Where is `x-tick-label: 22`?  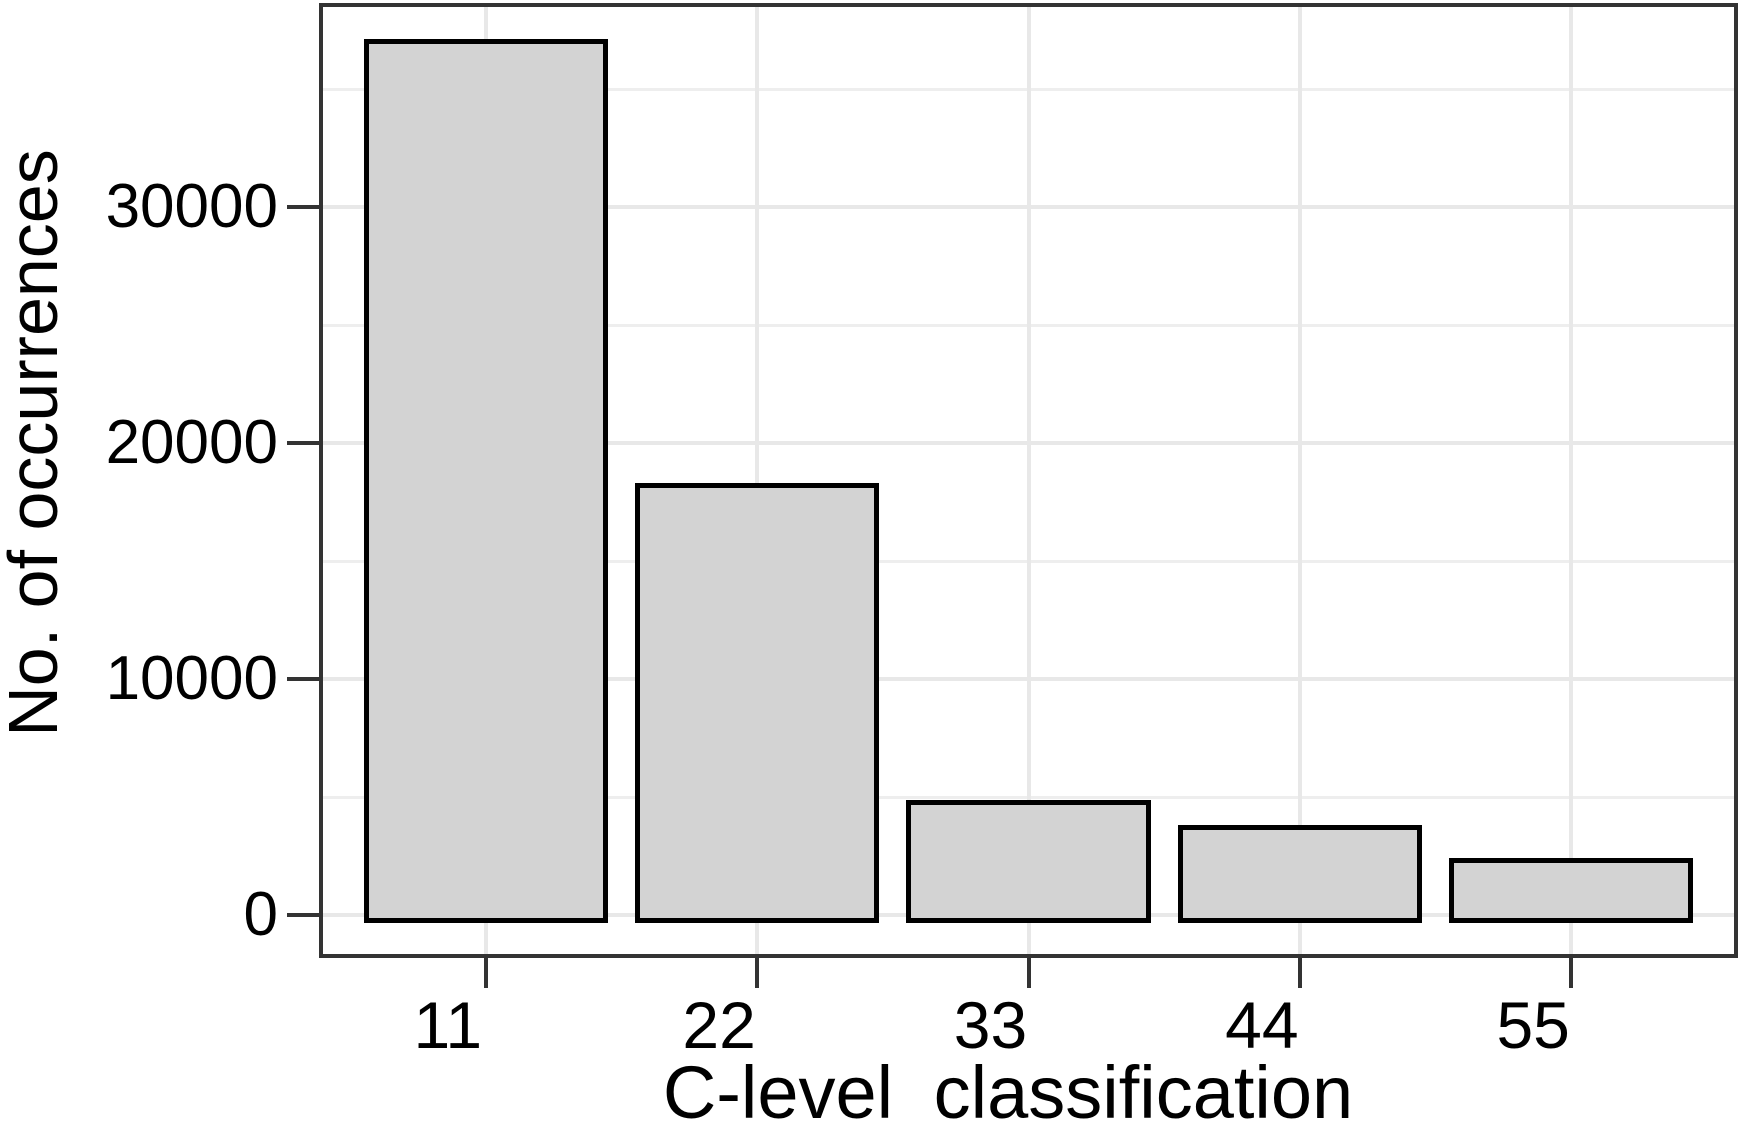
x-tick-label: 22 is located at coordinates (719, 1025).